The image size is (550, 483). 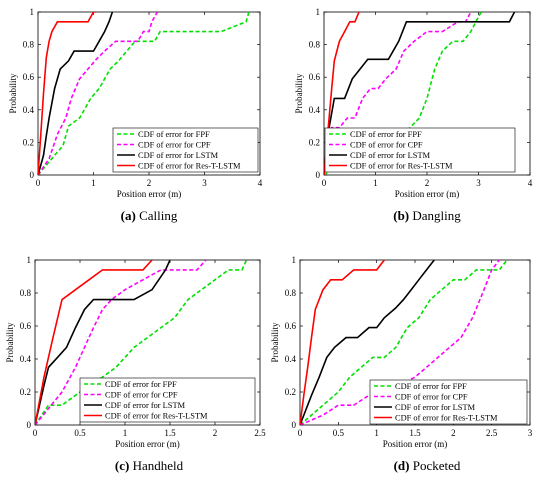 I want to click on caption-a: (a) Calling, so click(x=149, y=216).